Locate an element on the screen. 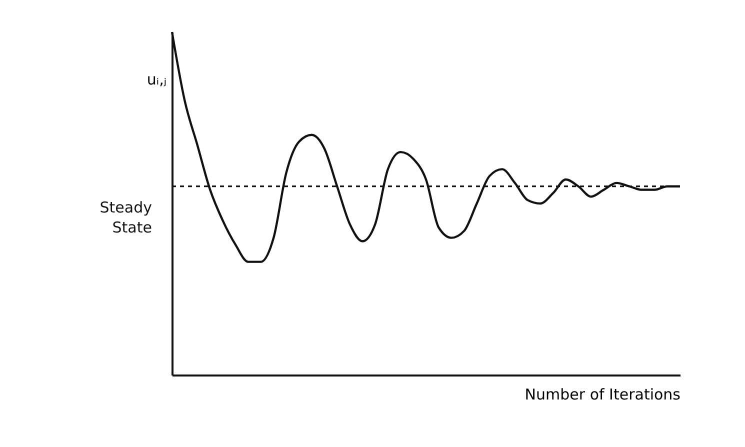 The image size is (745, 447). y-axis-title: uᵢ,ⱼ is located at coordinates (156, 79).